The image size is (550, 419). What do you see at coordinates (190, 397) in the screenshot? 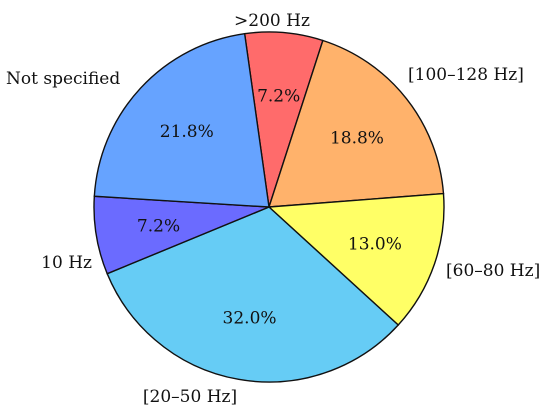
I see `category-label-3: [20–50 Hz]` at bounding box center [190, 397].